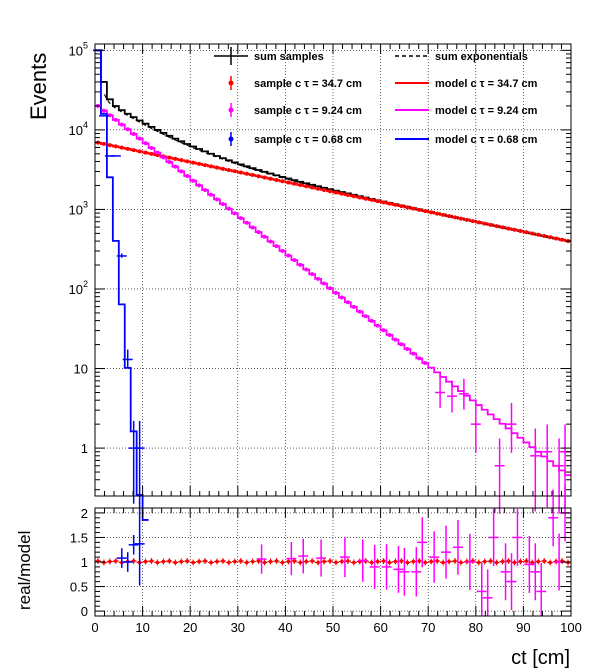 This screenshot has width=596, height=672. What do you see at coordinates (380, 627) in the screenshot?
I see `x-tick-label: 60` at bounding box center [380, 627].